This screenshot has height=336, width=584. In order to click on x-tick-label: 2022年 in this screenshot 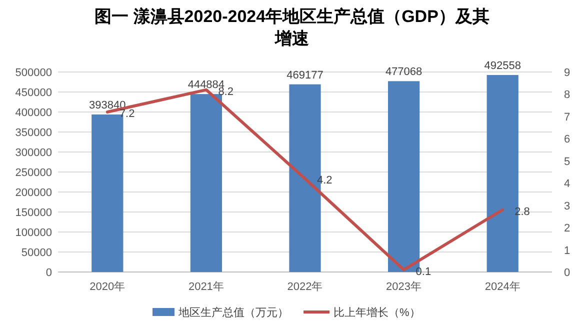, I will do `click(305, 287)`.